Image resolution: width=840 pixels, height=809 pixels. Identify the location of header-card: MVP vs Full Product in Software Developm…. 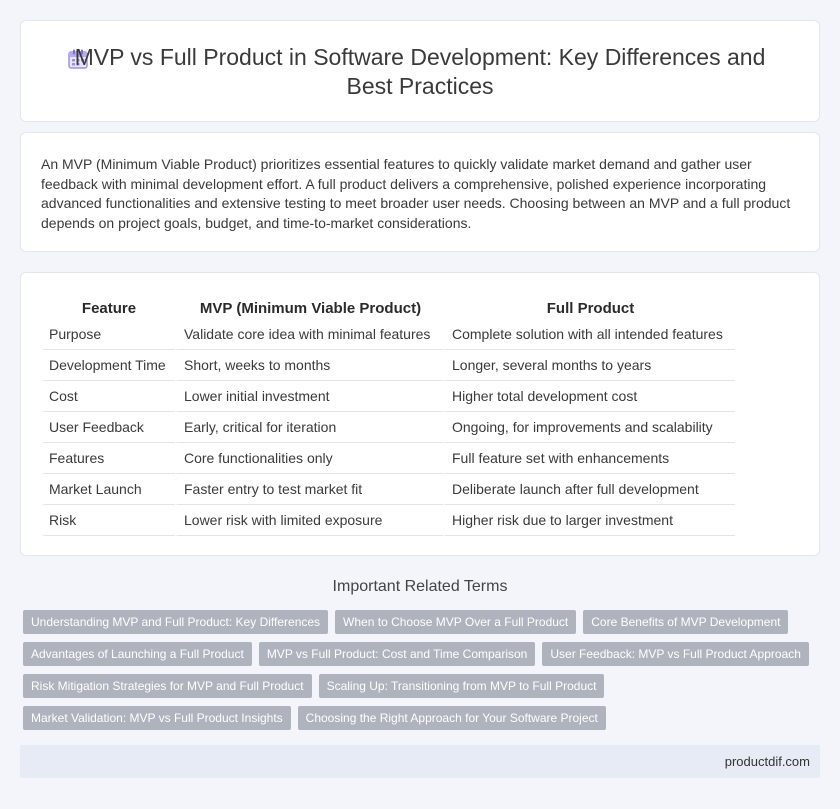
(420, 71).